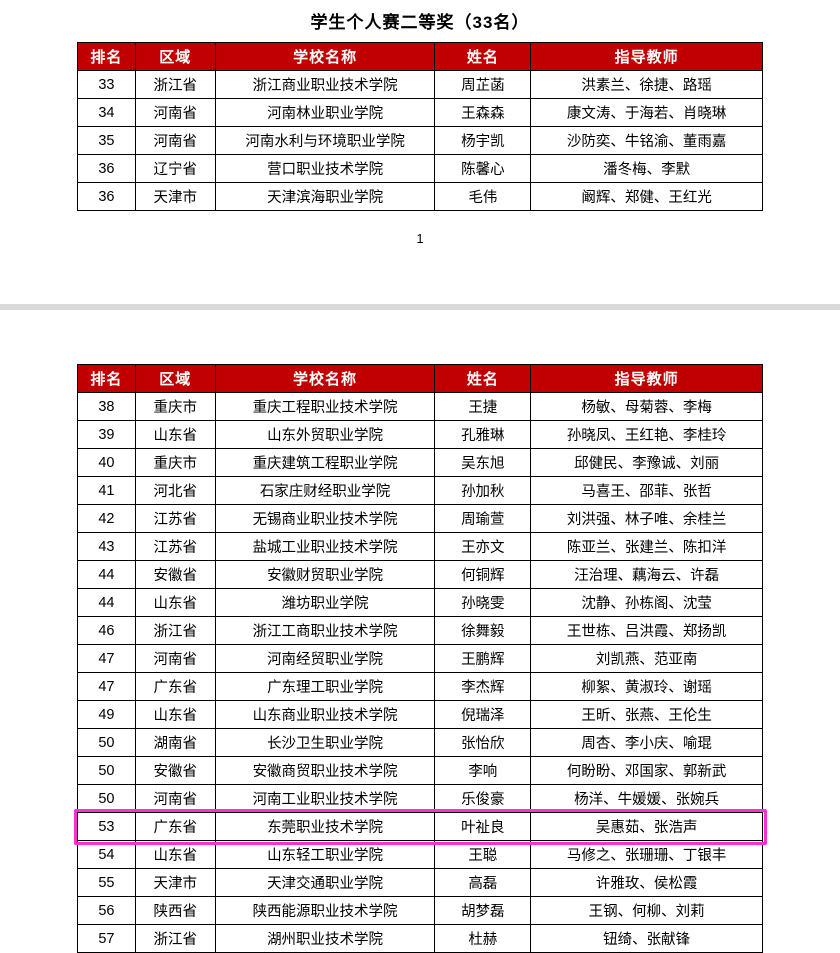 The width and height of the screenshot is (840, 953). What do you see at coordinates (106, 434) in the screenshot?
I see `cell-rank: 39` at bounding box center [106, 434].